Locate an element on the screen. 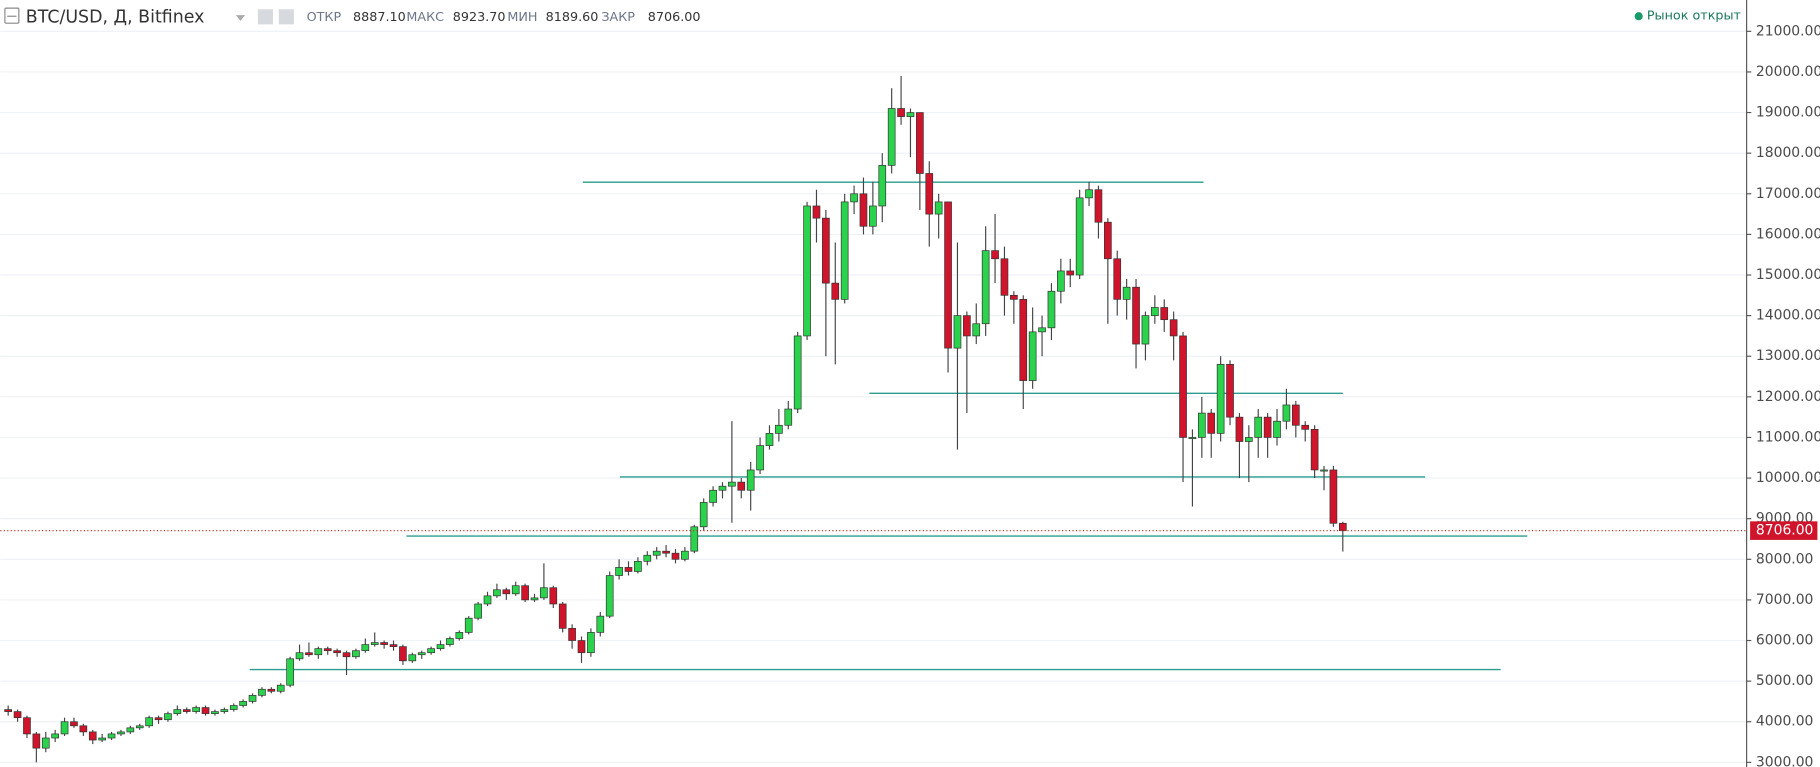 This screenshot has height=767, width=1820. icon-eye is located at coordinates (265, 17).